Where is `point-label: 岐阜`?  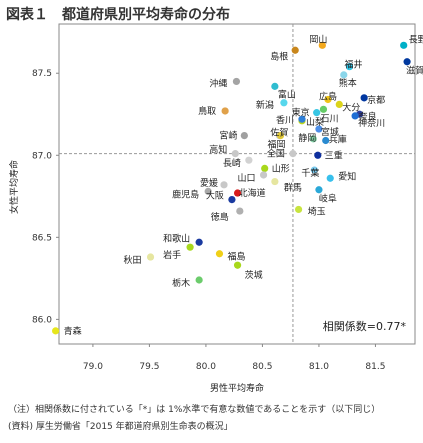
point-label: 岐阜 is located at coordinates (328, 199).